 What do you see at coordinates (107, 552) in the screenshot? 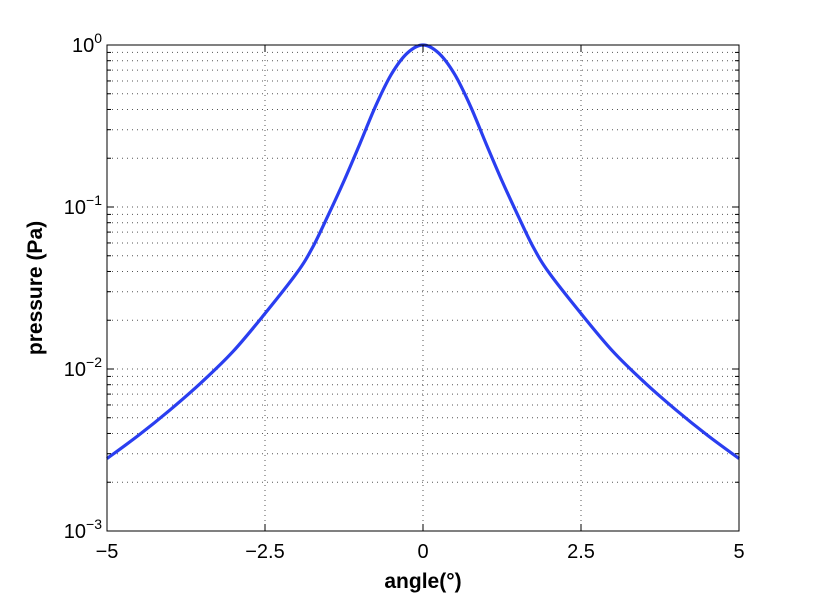
I see `x-tick-label: −5` at bounding box center [107, 552].